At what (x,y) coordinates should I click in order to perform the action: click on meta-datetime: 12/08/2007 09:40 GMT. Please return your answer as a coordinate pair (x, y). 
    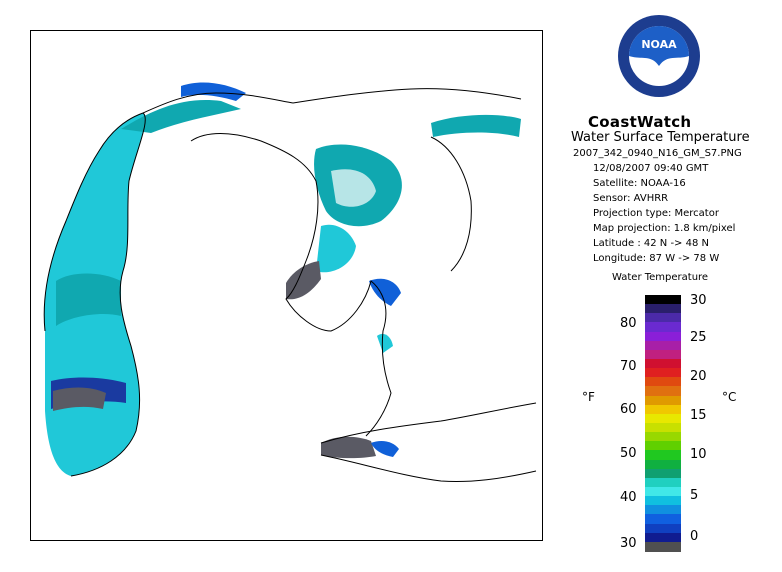
    Looking at the image, I should click on (651, 168).